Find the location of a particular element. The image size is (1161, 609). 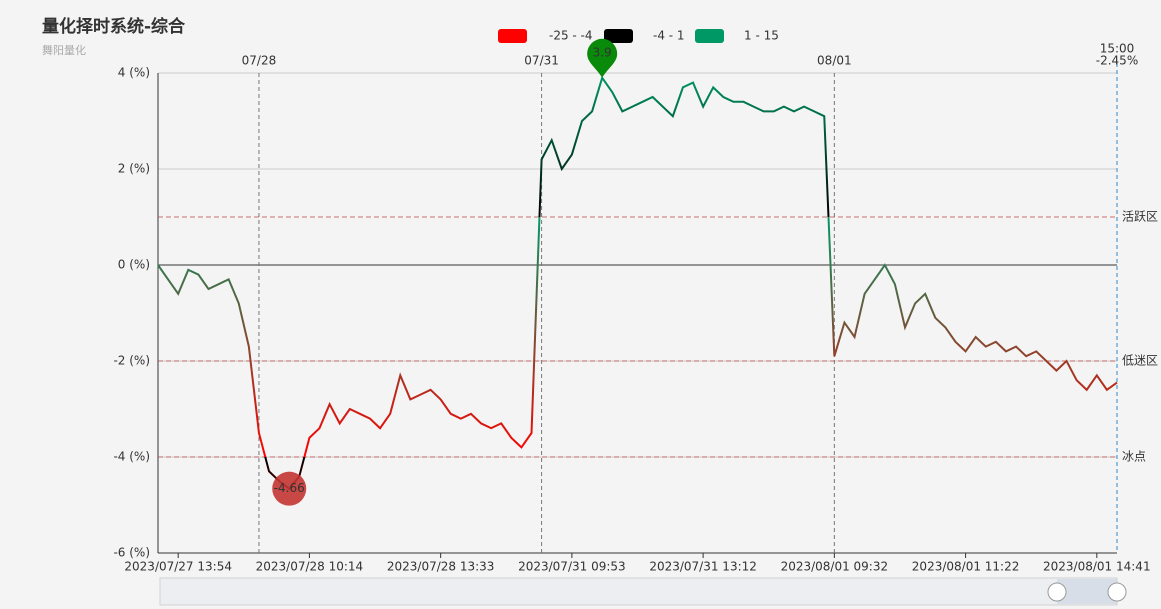

legend-label: -25 - -4 is located at coordinates (571, 36).